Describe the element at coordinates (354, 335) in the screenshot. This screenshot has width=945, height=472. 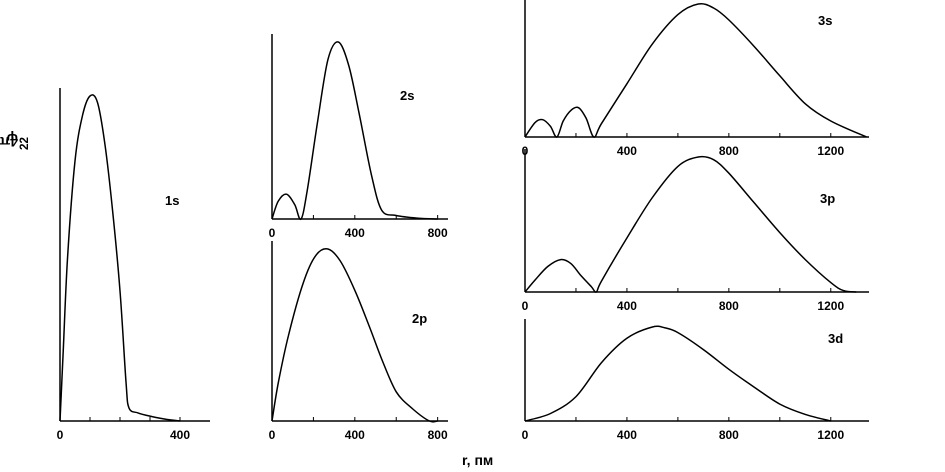
I see `curve-2p` at that location.